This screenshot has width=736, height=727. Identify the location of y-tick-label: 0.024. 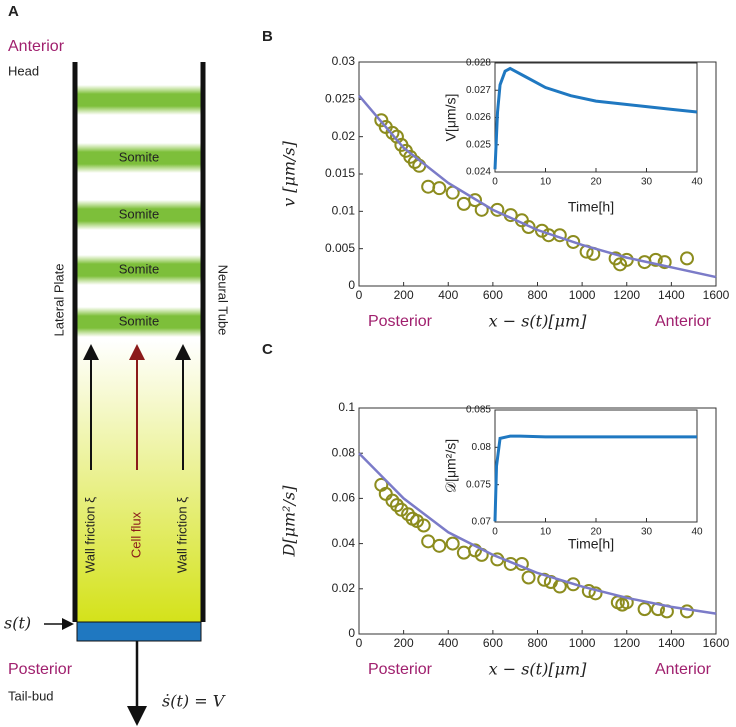
(478, 172).